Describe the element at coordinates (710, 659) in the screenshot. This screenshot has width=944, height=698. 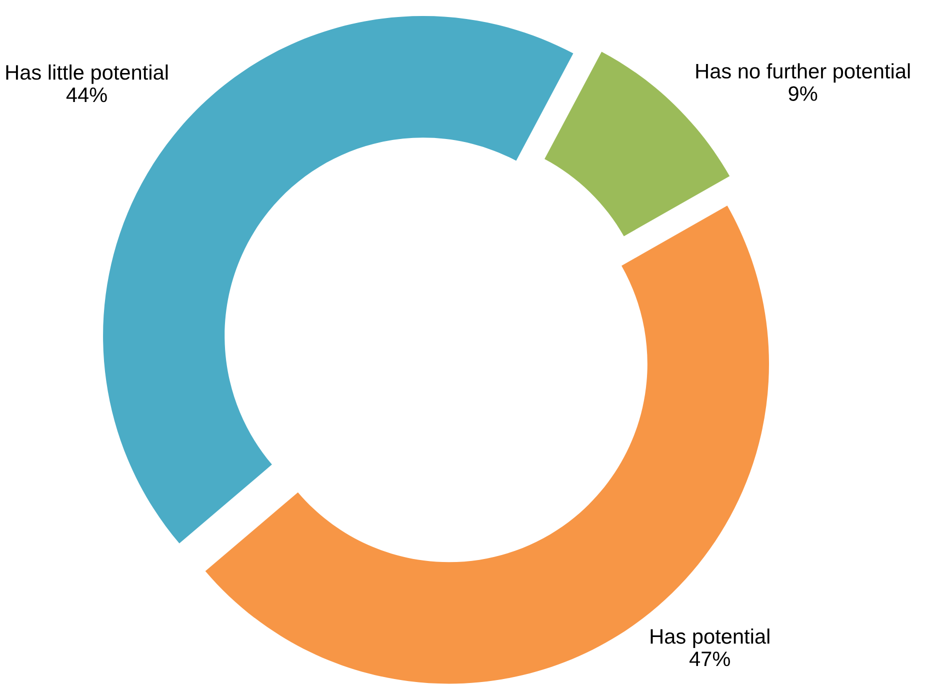
I see `data-label: 47%` at that location.